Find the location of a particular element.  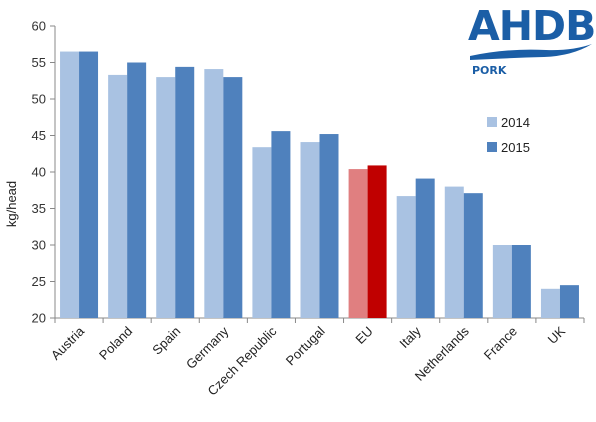

y-tick-label: 35 is located at coordinates (39, 208).